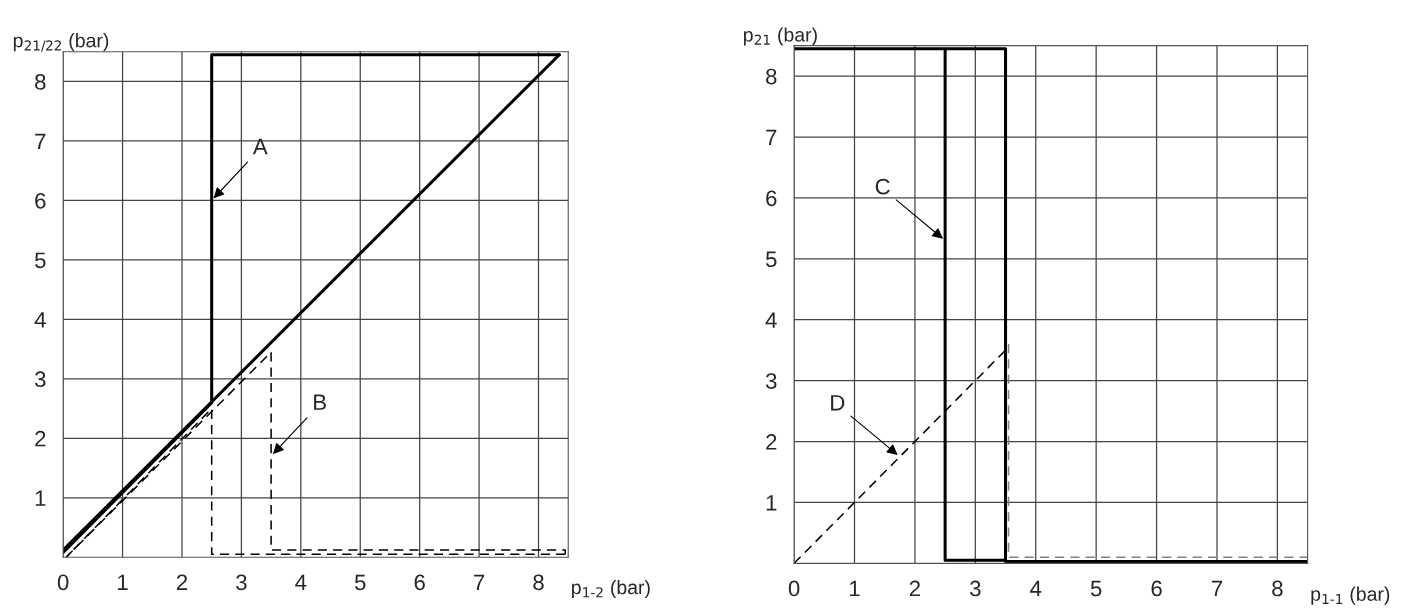 This screenshot has height=609, width=1403. I want to click on annotation: C, so click(882, 186).